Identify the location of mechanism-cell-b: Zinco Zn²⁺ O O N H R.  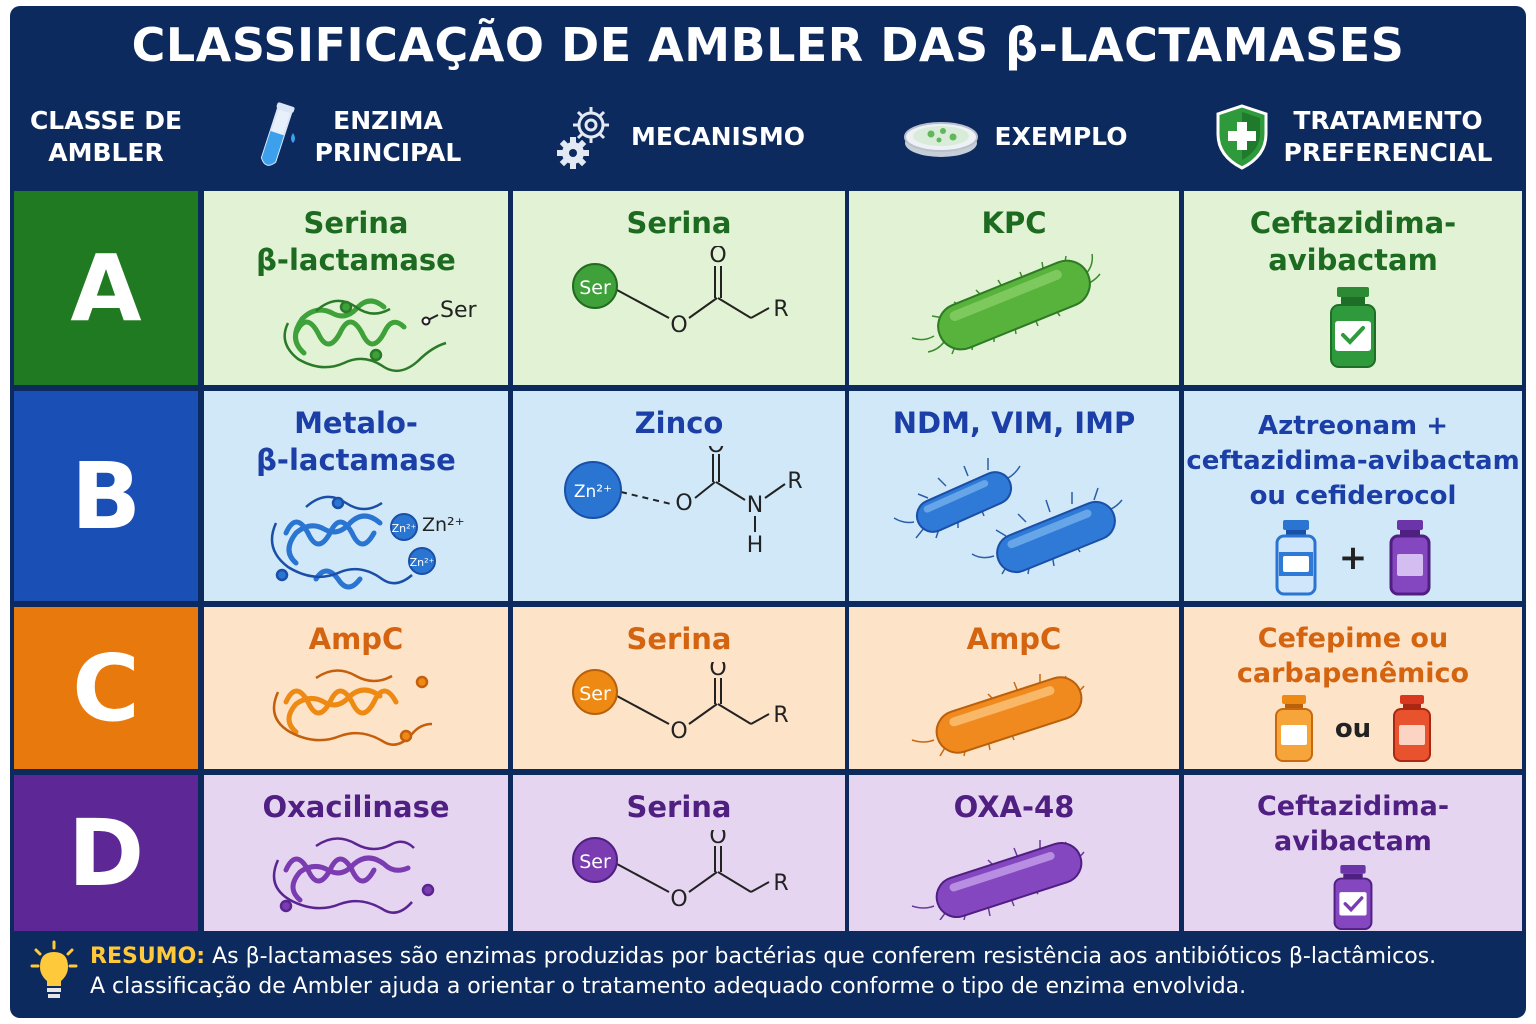
(679, 496).